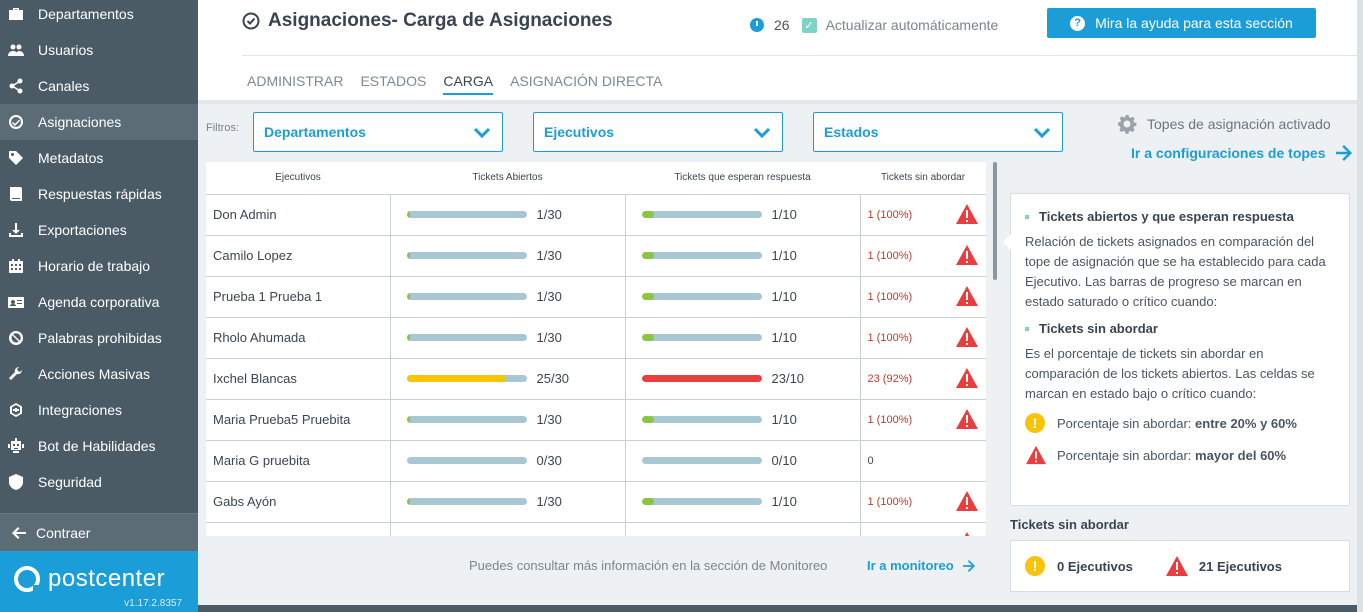 The height and width of the screenshot is (612, 1363). Describe the element at coordinates (80, 122) in the screenshot. I see `sidebar-item-label: Asignaciones` at that location.